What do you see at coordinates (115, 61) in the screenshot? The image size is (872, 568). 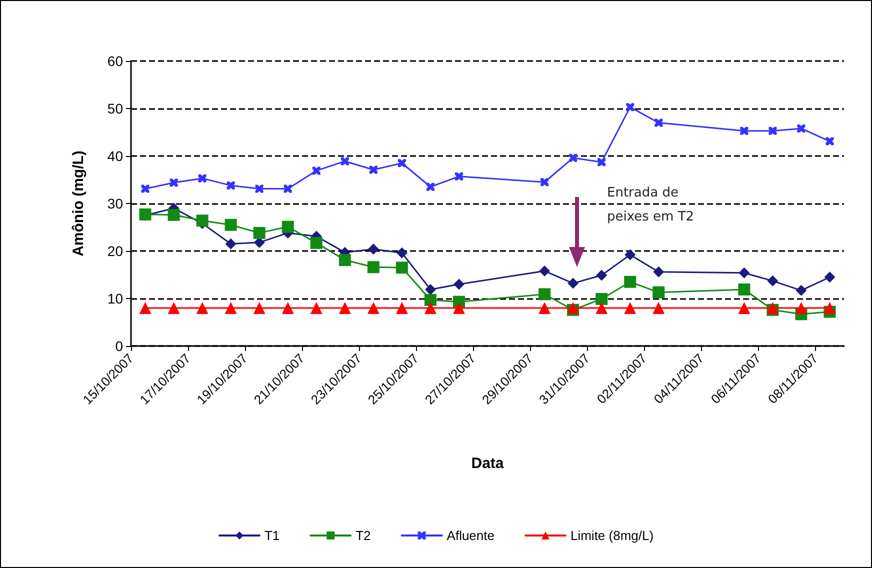 I see `y-tick-label: 60` at bounding box center [115, 61].